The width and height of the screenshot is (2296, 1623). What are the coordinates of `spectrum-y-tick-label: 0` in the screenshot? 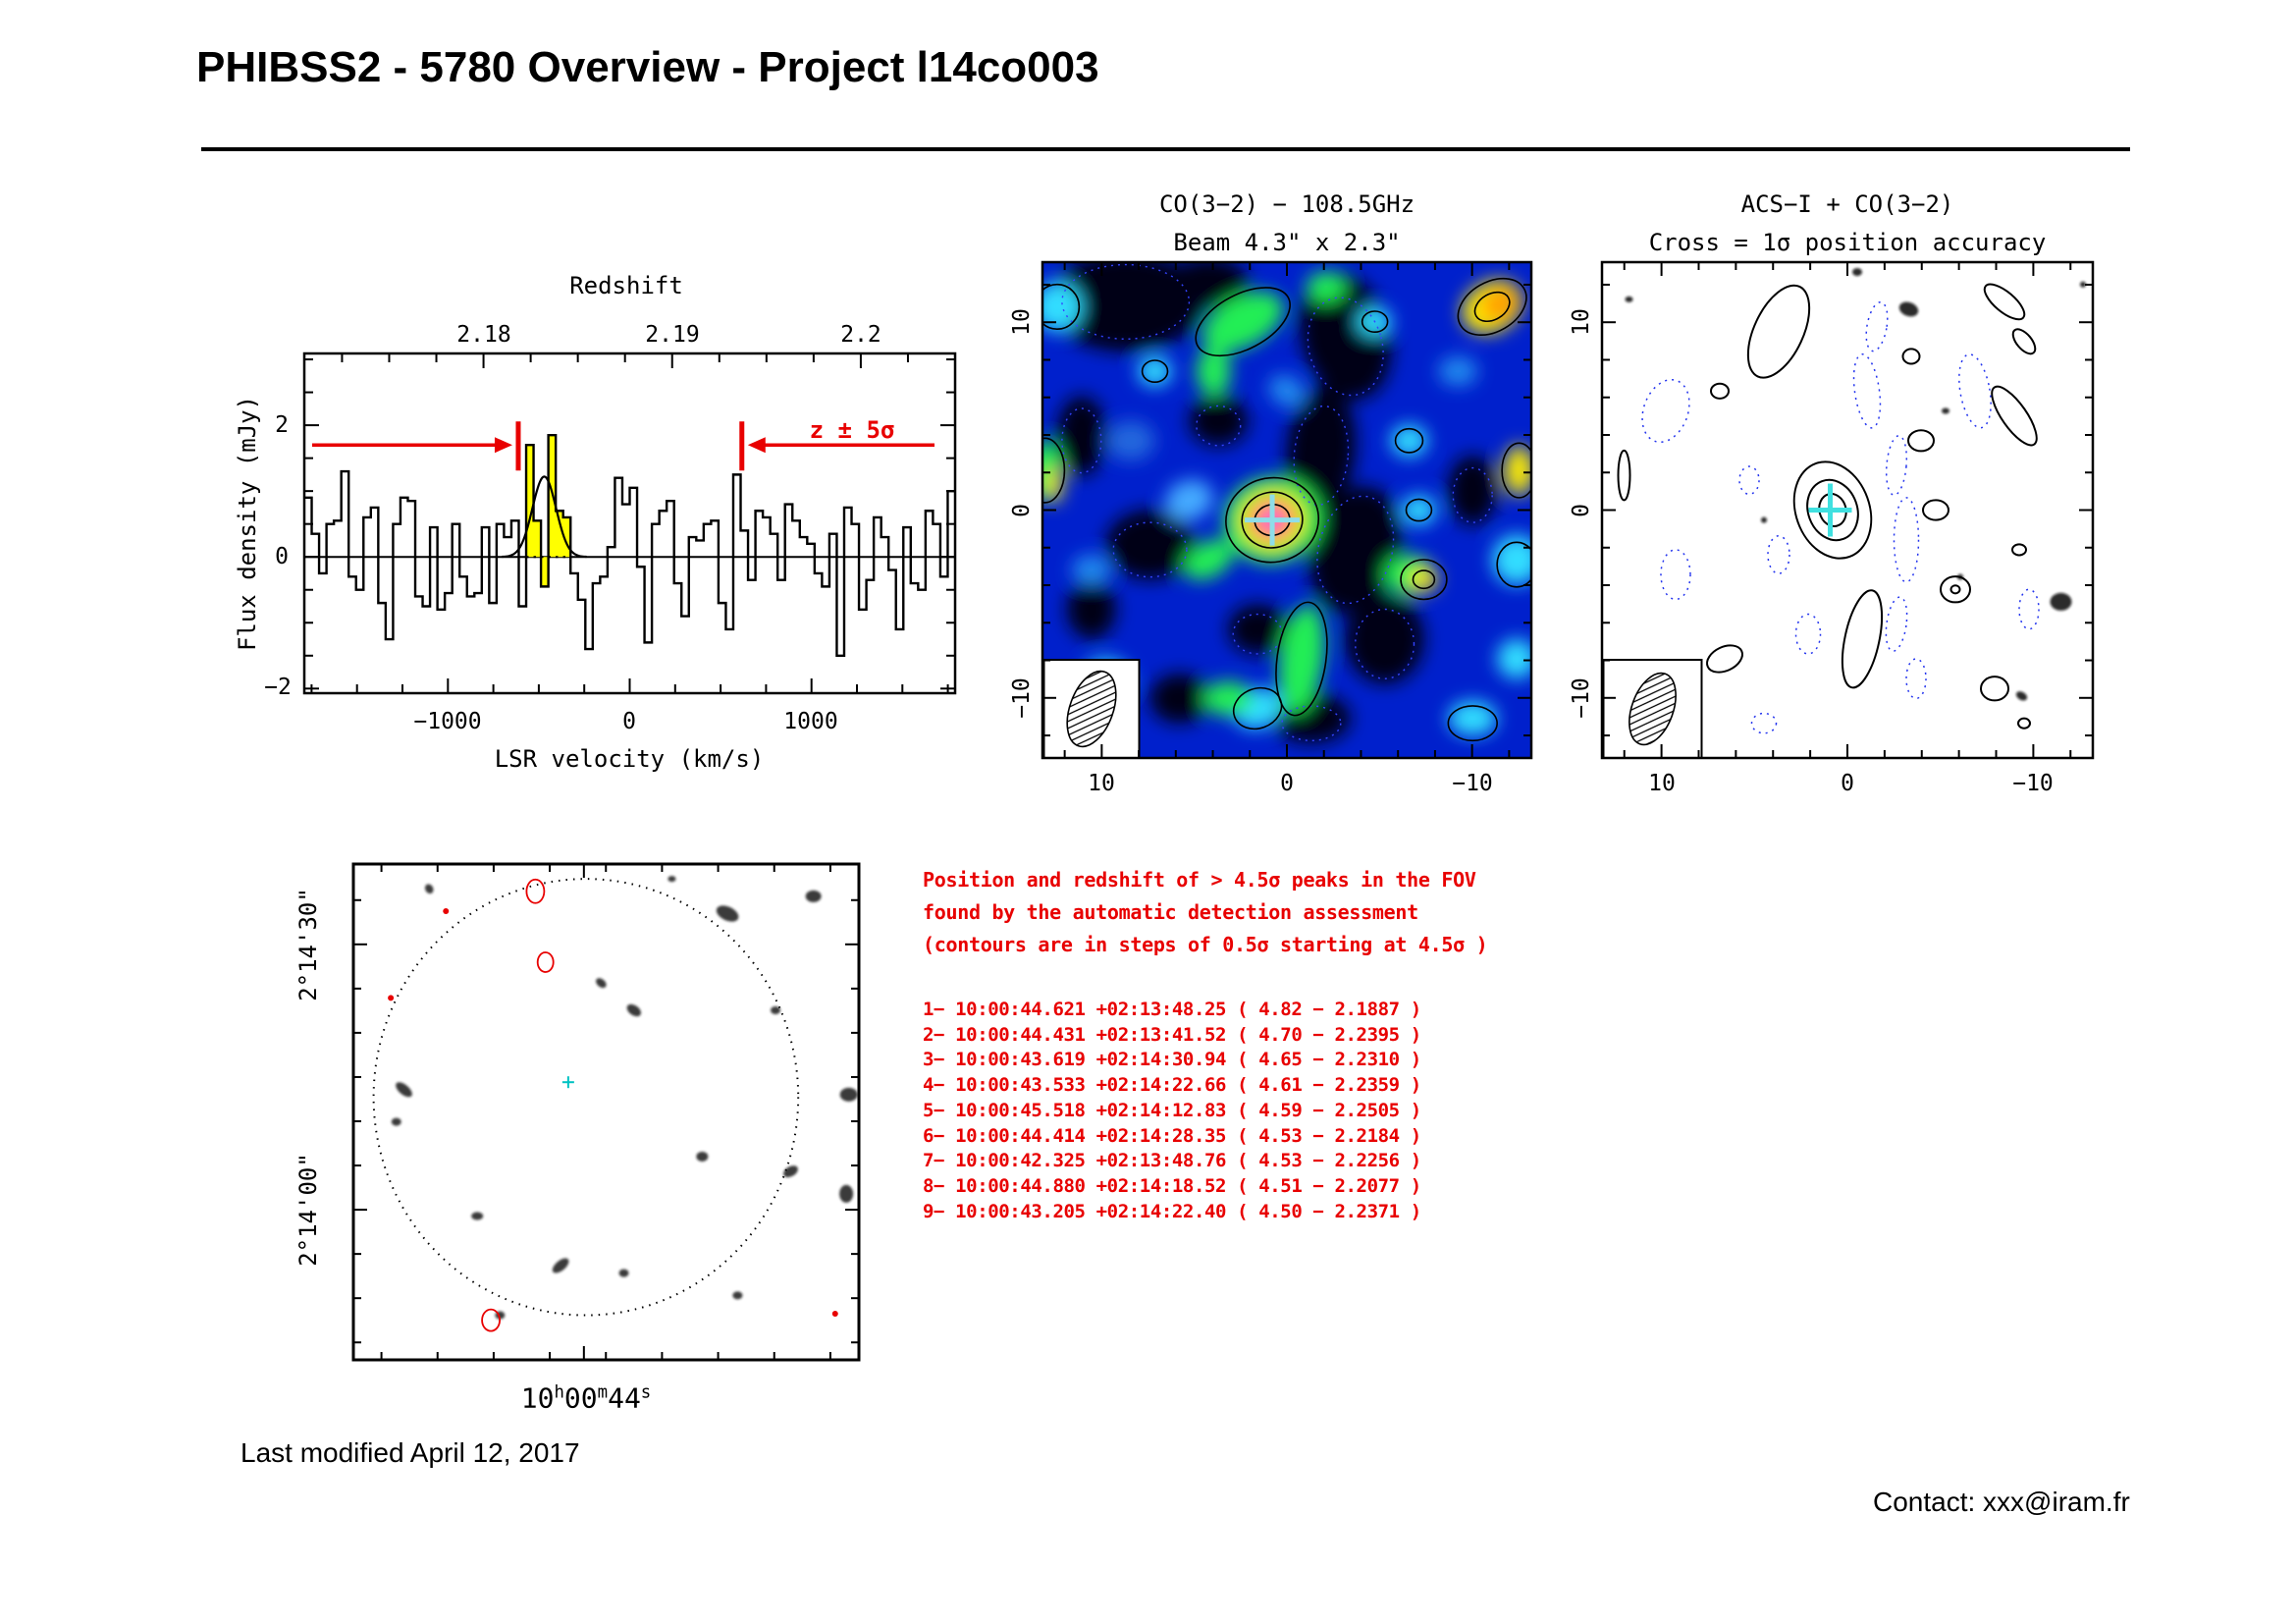 It's located at (282, 557).